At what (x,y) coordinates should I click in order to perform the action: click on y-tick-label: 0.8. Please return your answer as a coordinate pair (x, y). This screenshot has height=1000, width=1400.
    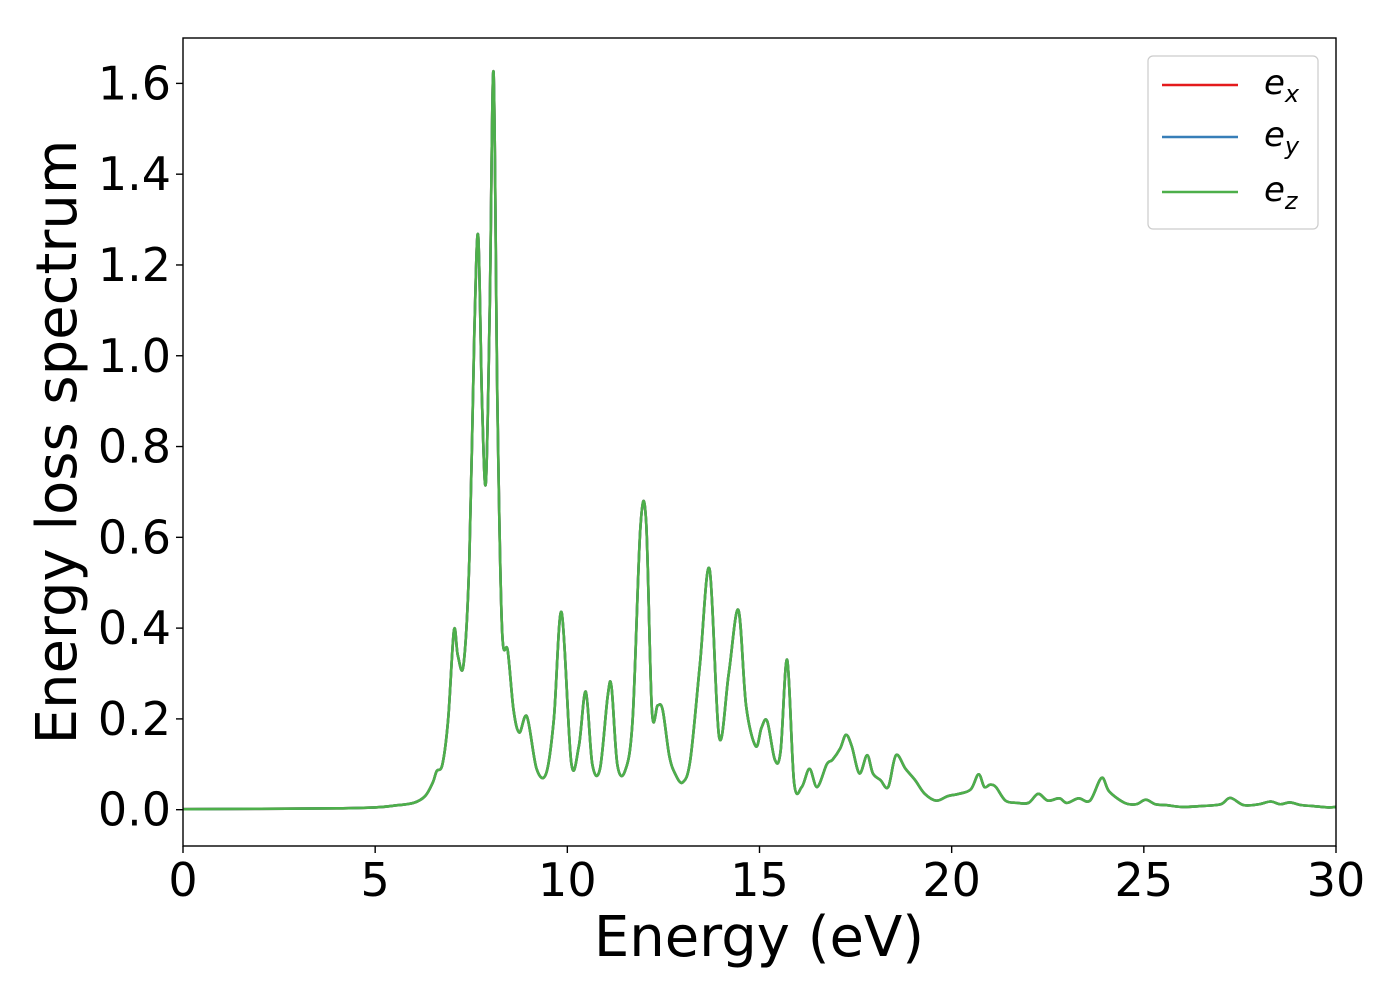
    Looking at the image, I should click on (134, 447).